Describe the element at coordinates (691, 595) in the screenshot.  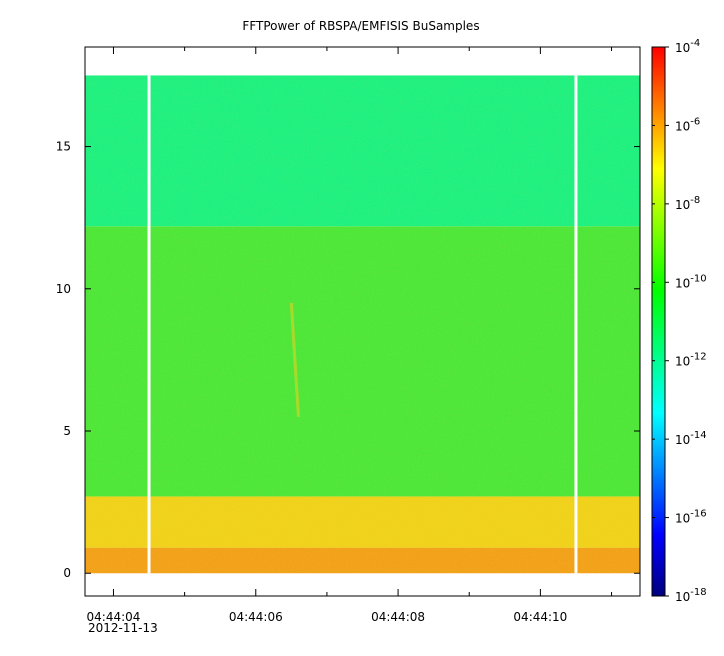
I see `colorbar-tick-label: 10⁻¹⁸` at that location.